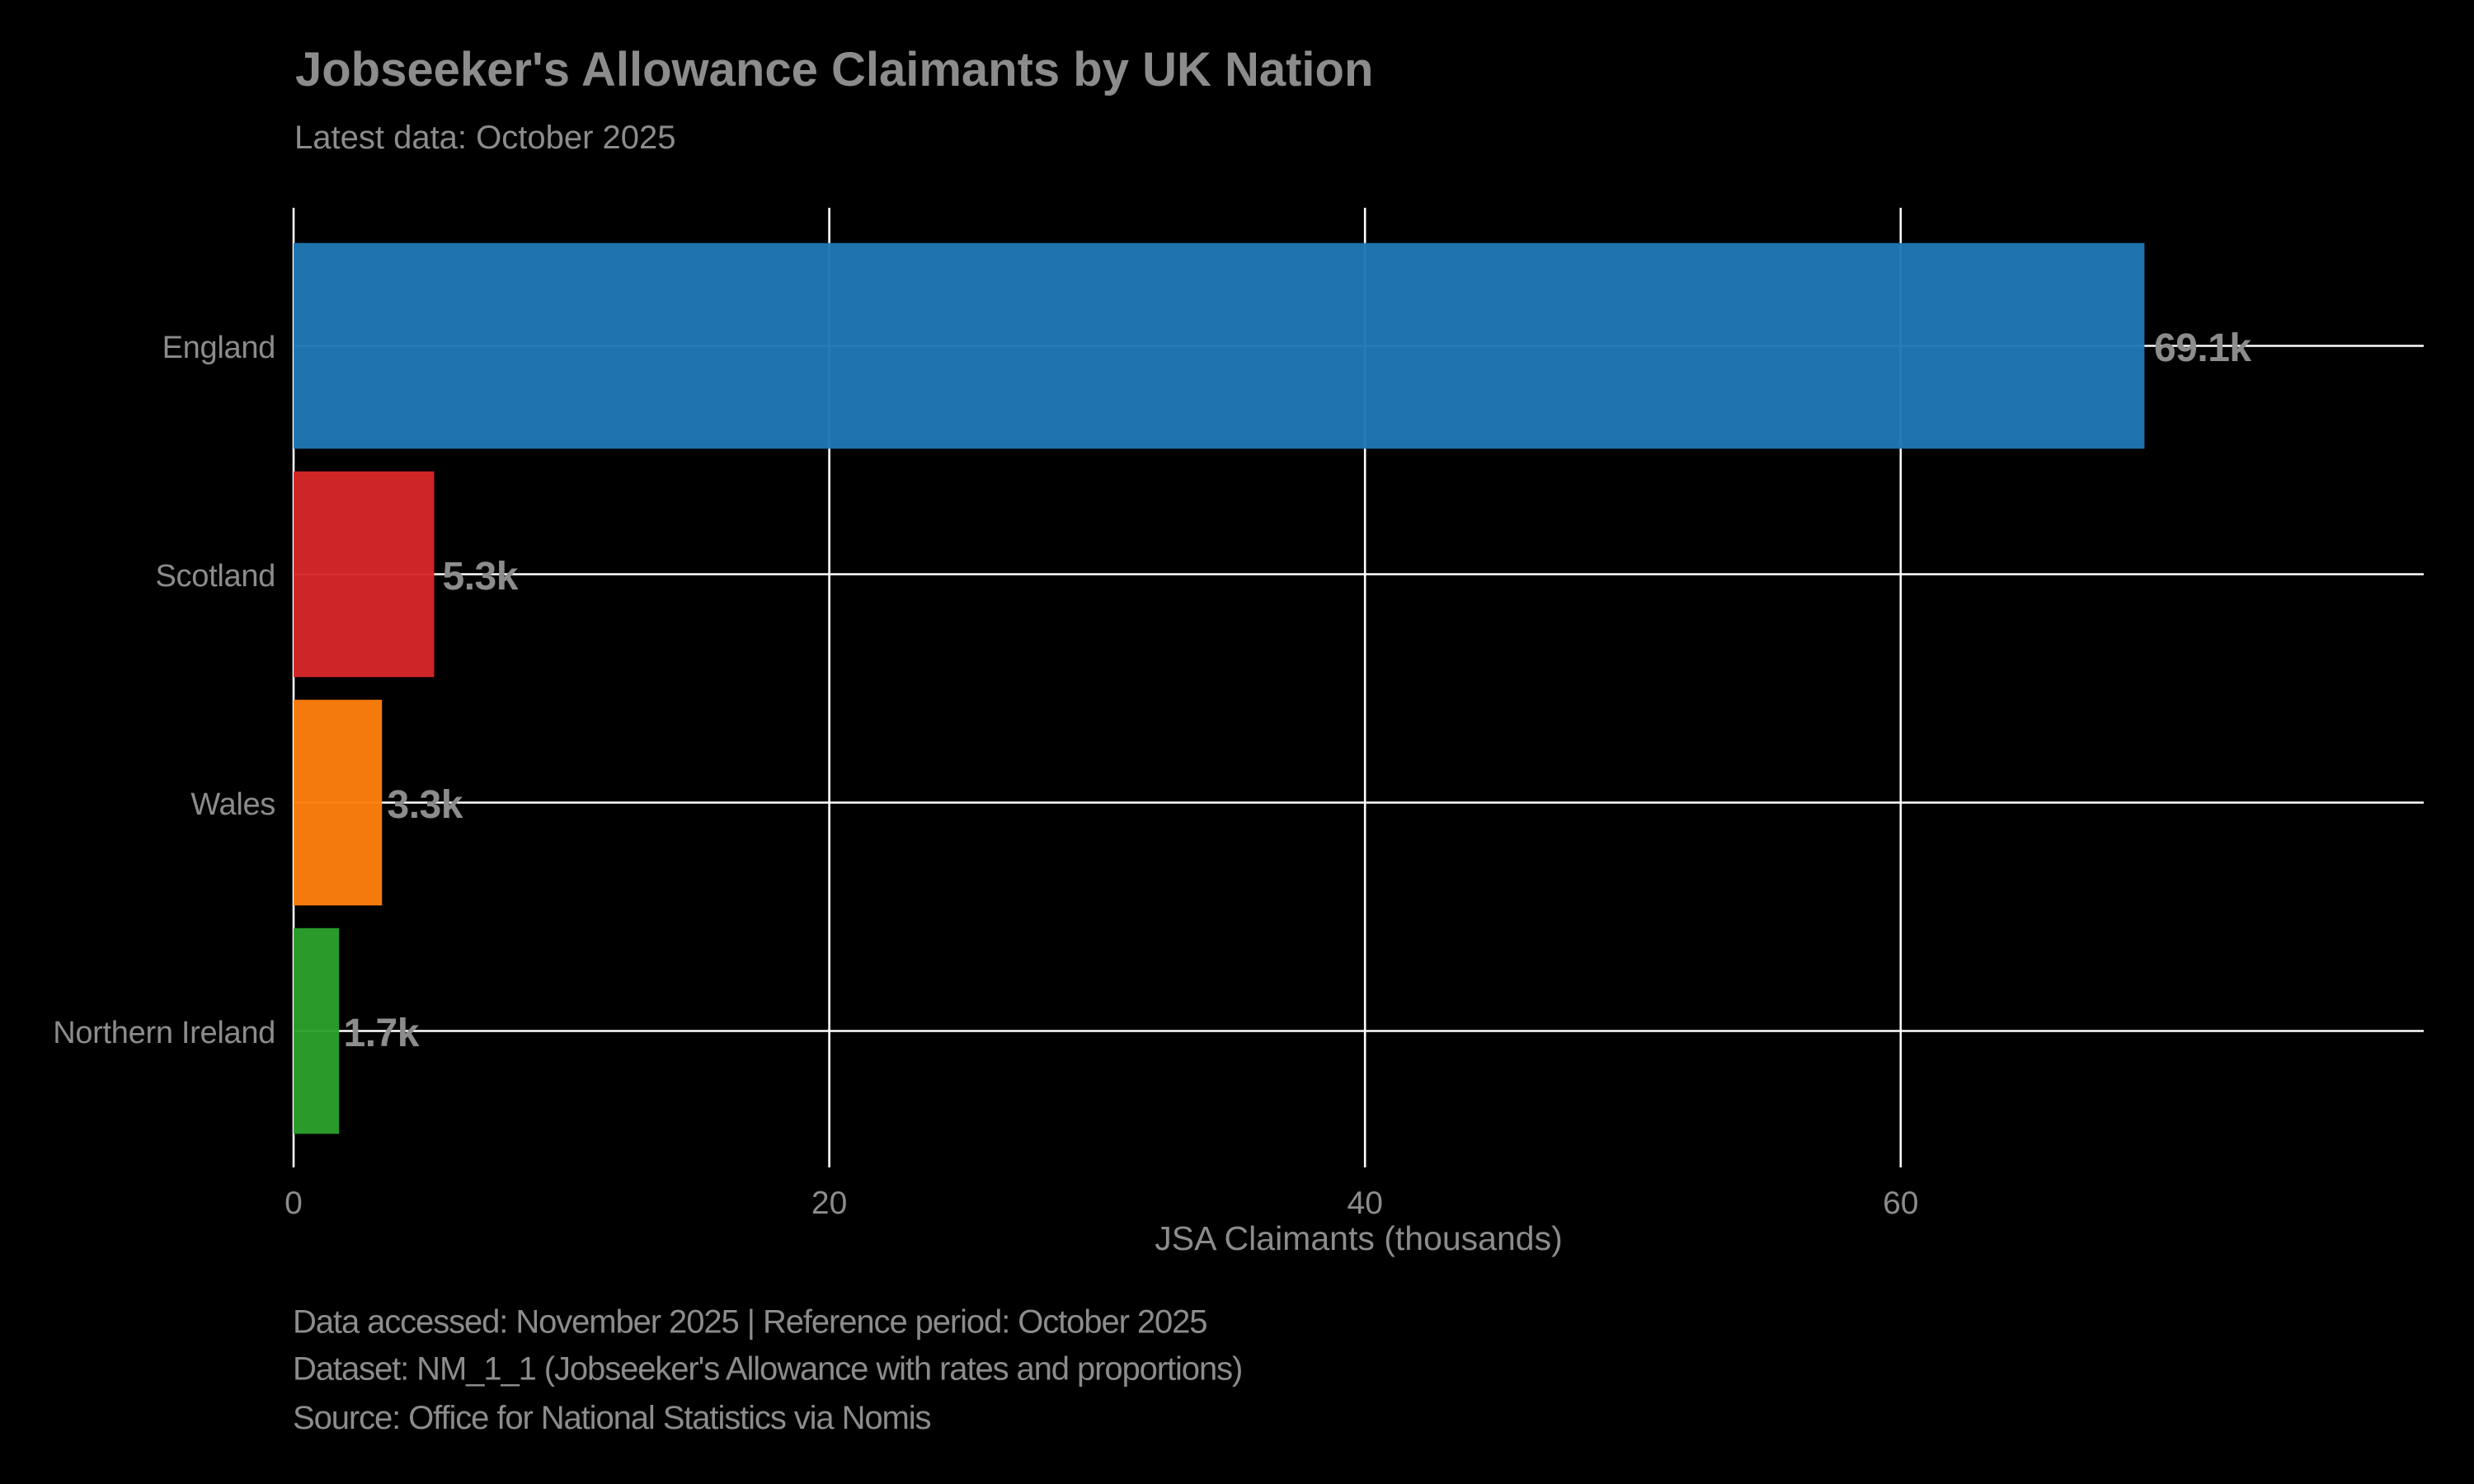  Describe the element at coordinates (232, 804) in the screenshot. I see `svg-text: Wales` at that location.